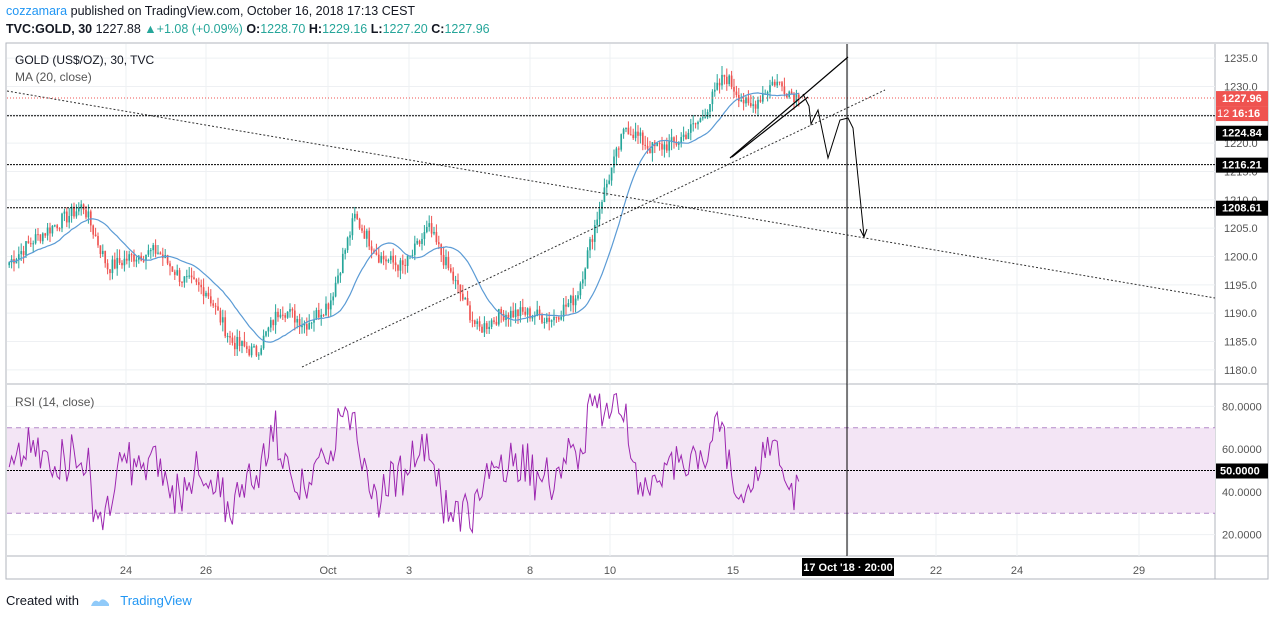 This screenshot has height=618, width=1274. I want to click on time-tick-label: 3, so click(409, 571).